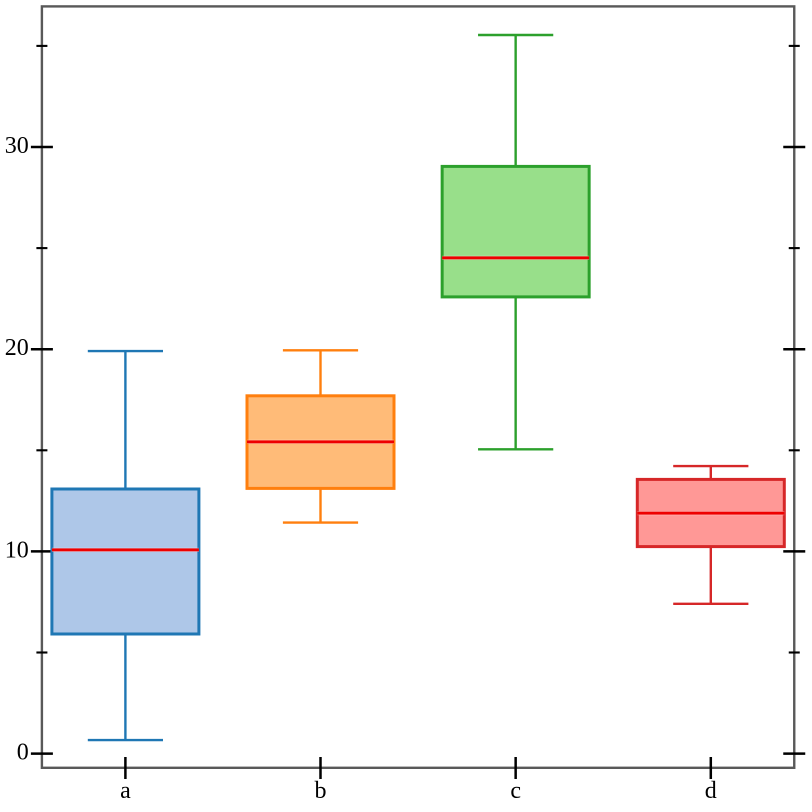  Describe the element at coordinates (711, 791) in the screenshot. I see `svg-text: d` at that location.